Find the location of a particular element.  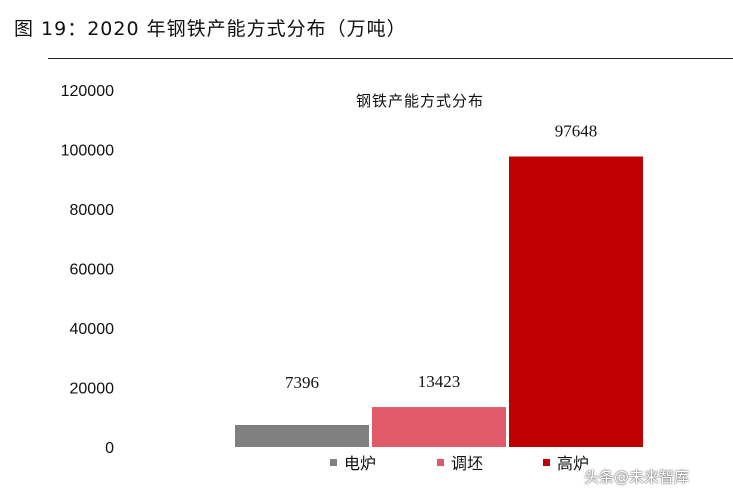

y-axis-ticks: 0 20000 40000 60000 80000 100000 120000 is located at coordinates (87, 270).